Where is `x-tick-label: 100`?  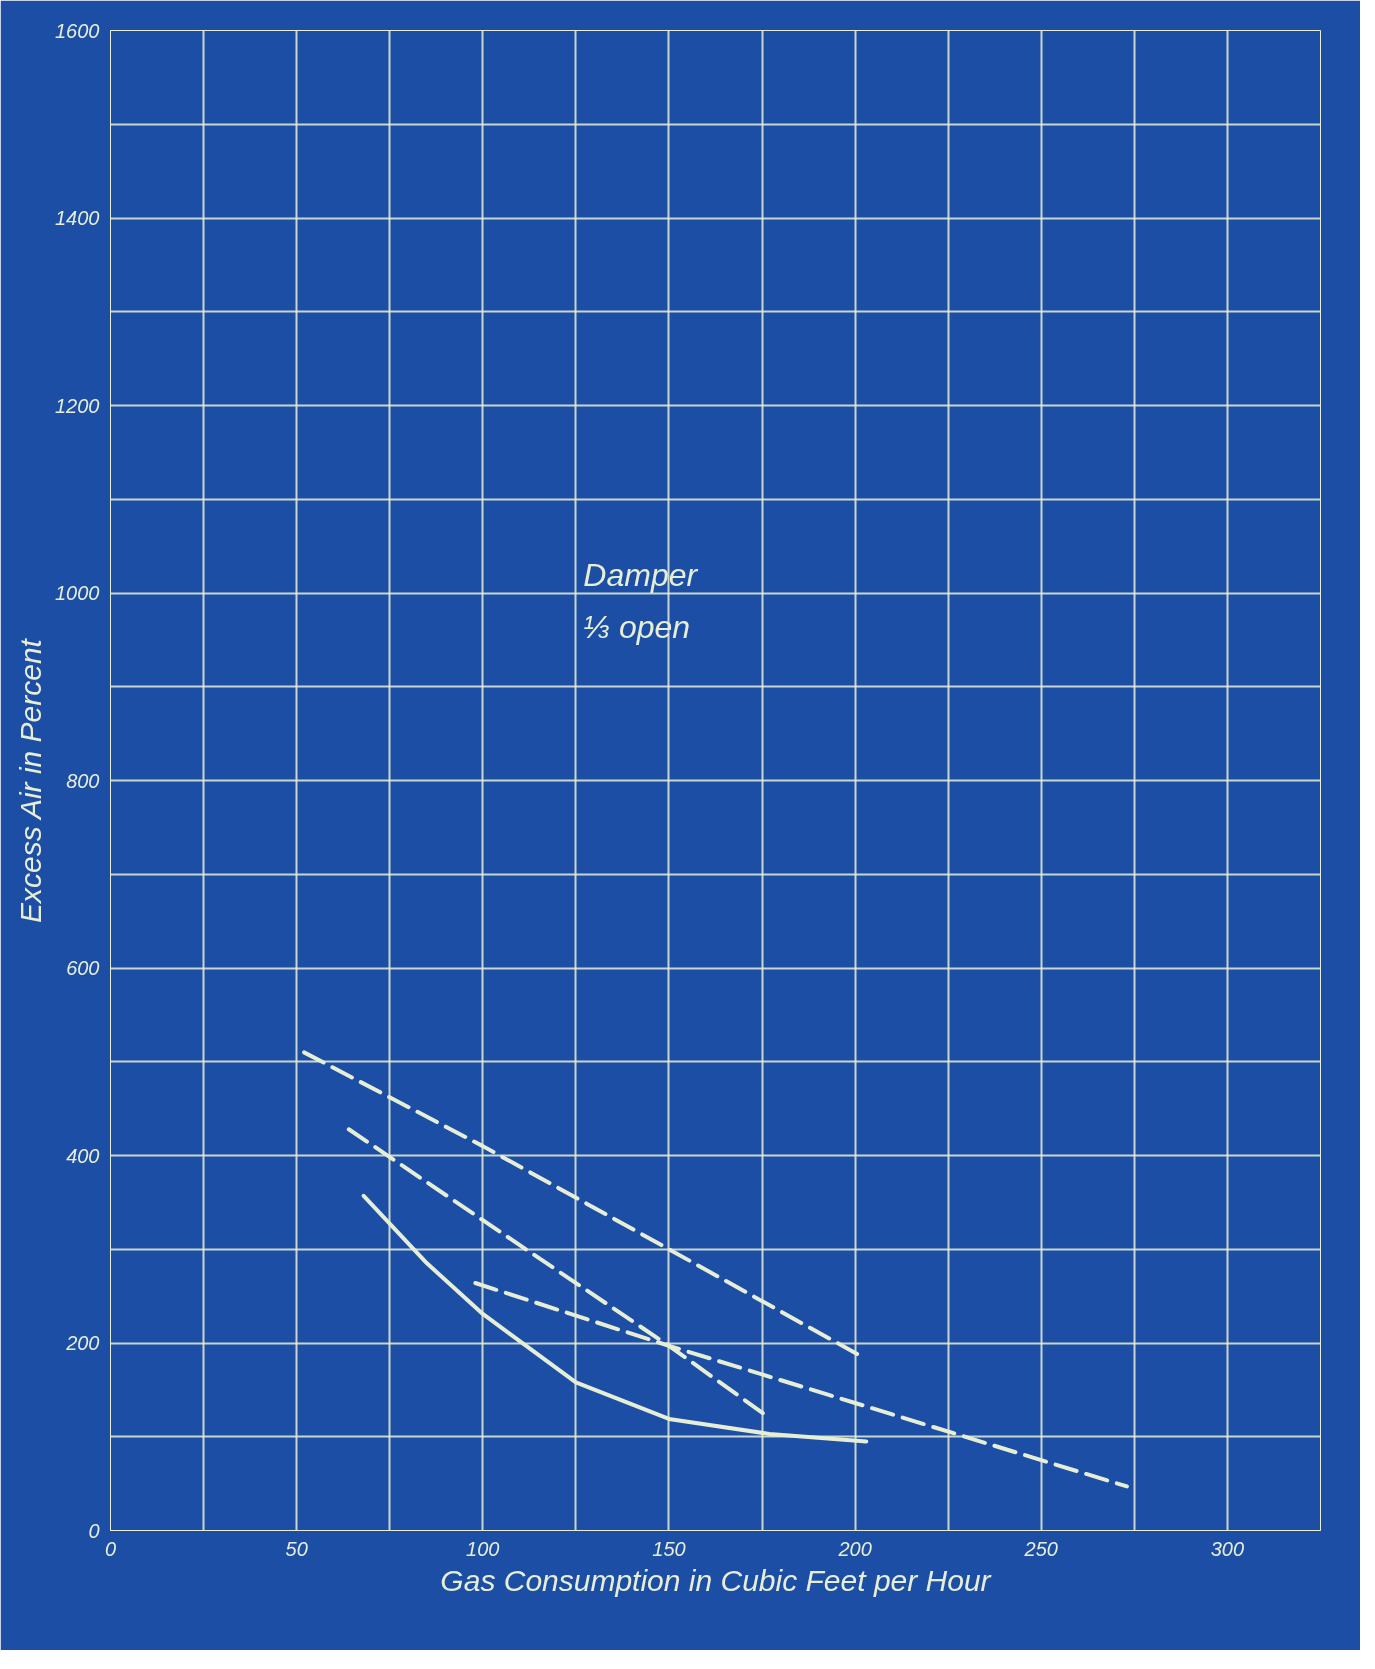 x-tick-label: 100 is located at coordinates (483, 1548).